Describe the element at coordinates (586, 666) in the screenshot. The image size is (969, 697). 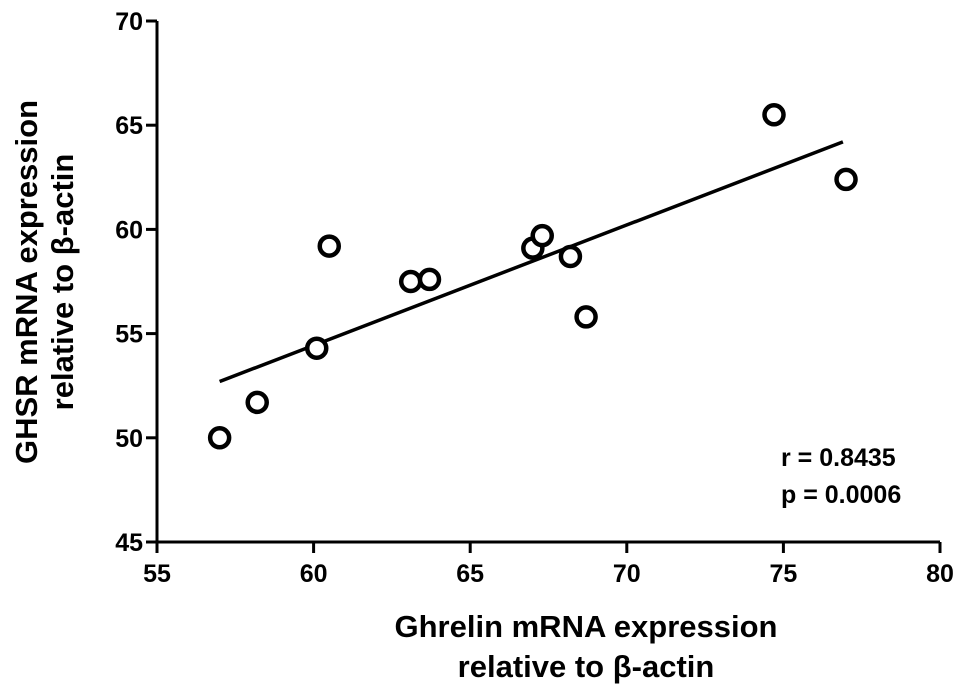
I see `x-axis-title-line-2: relative to β-actin` at that location.